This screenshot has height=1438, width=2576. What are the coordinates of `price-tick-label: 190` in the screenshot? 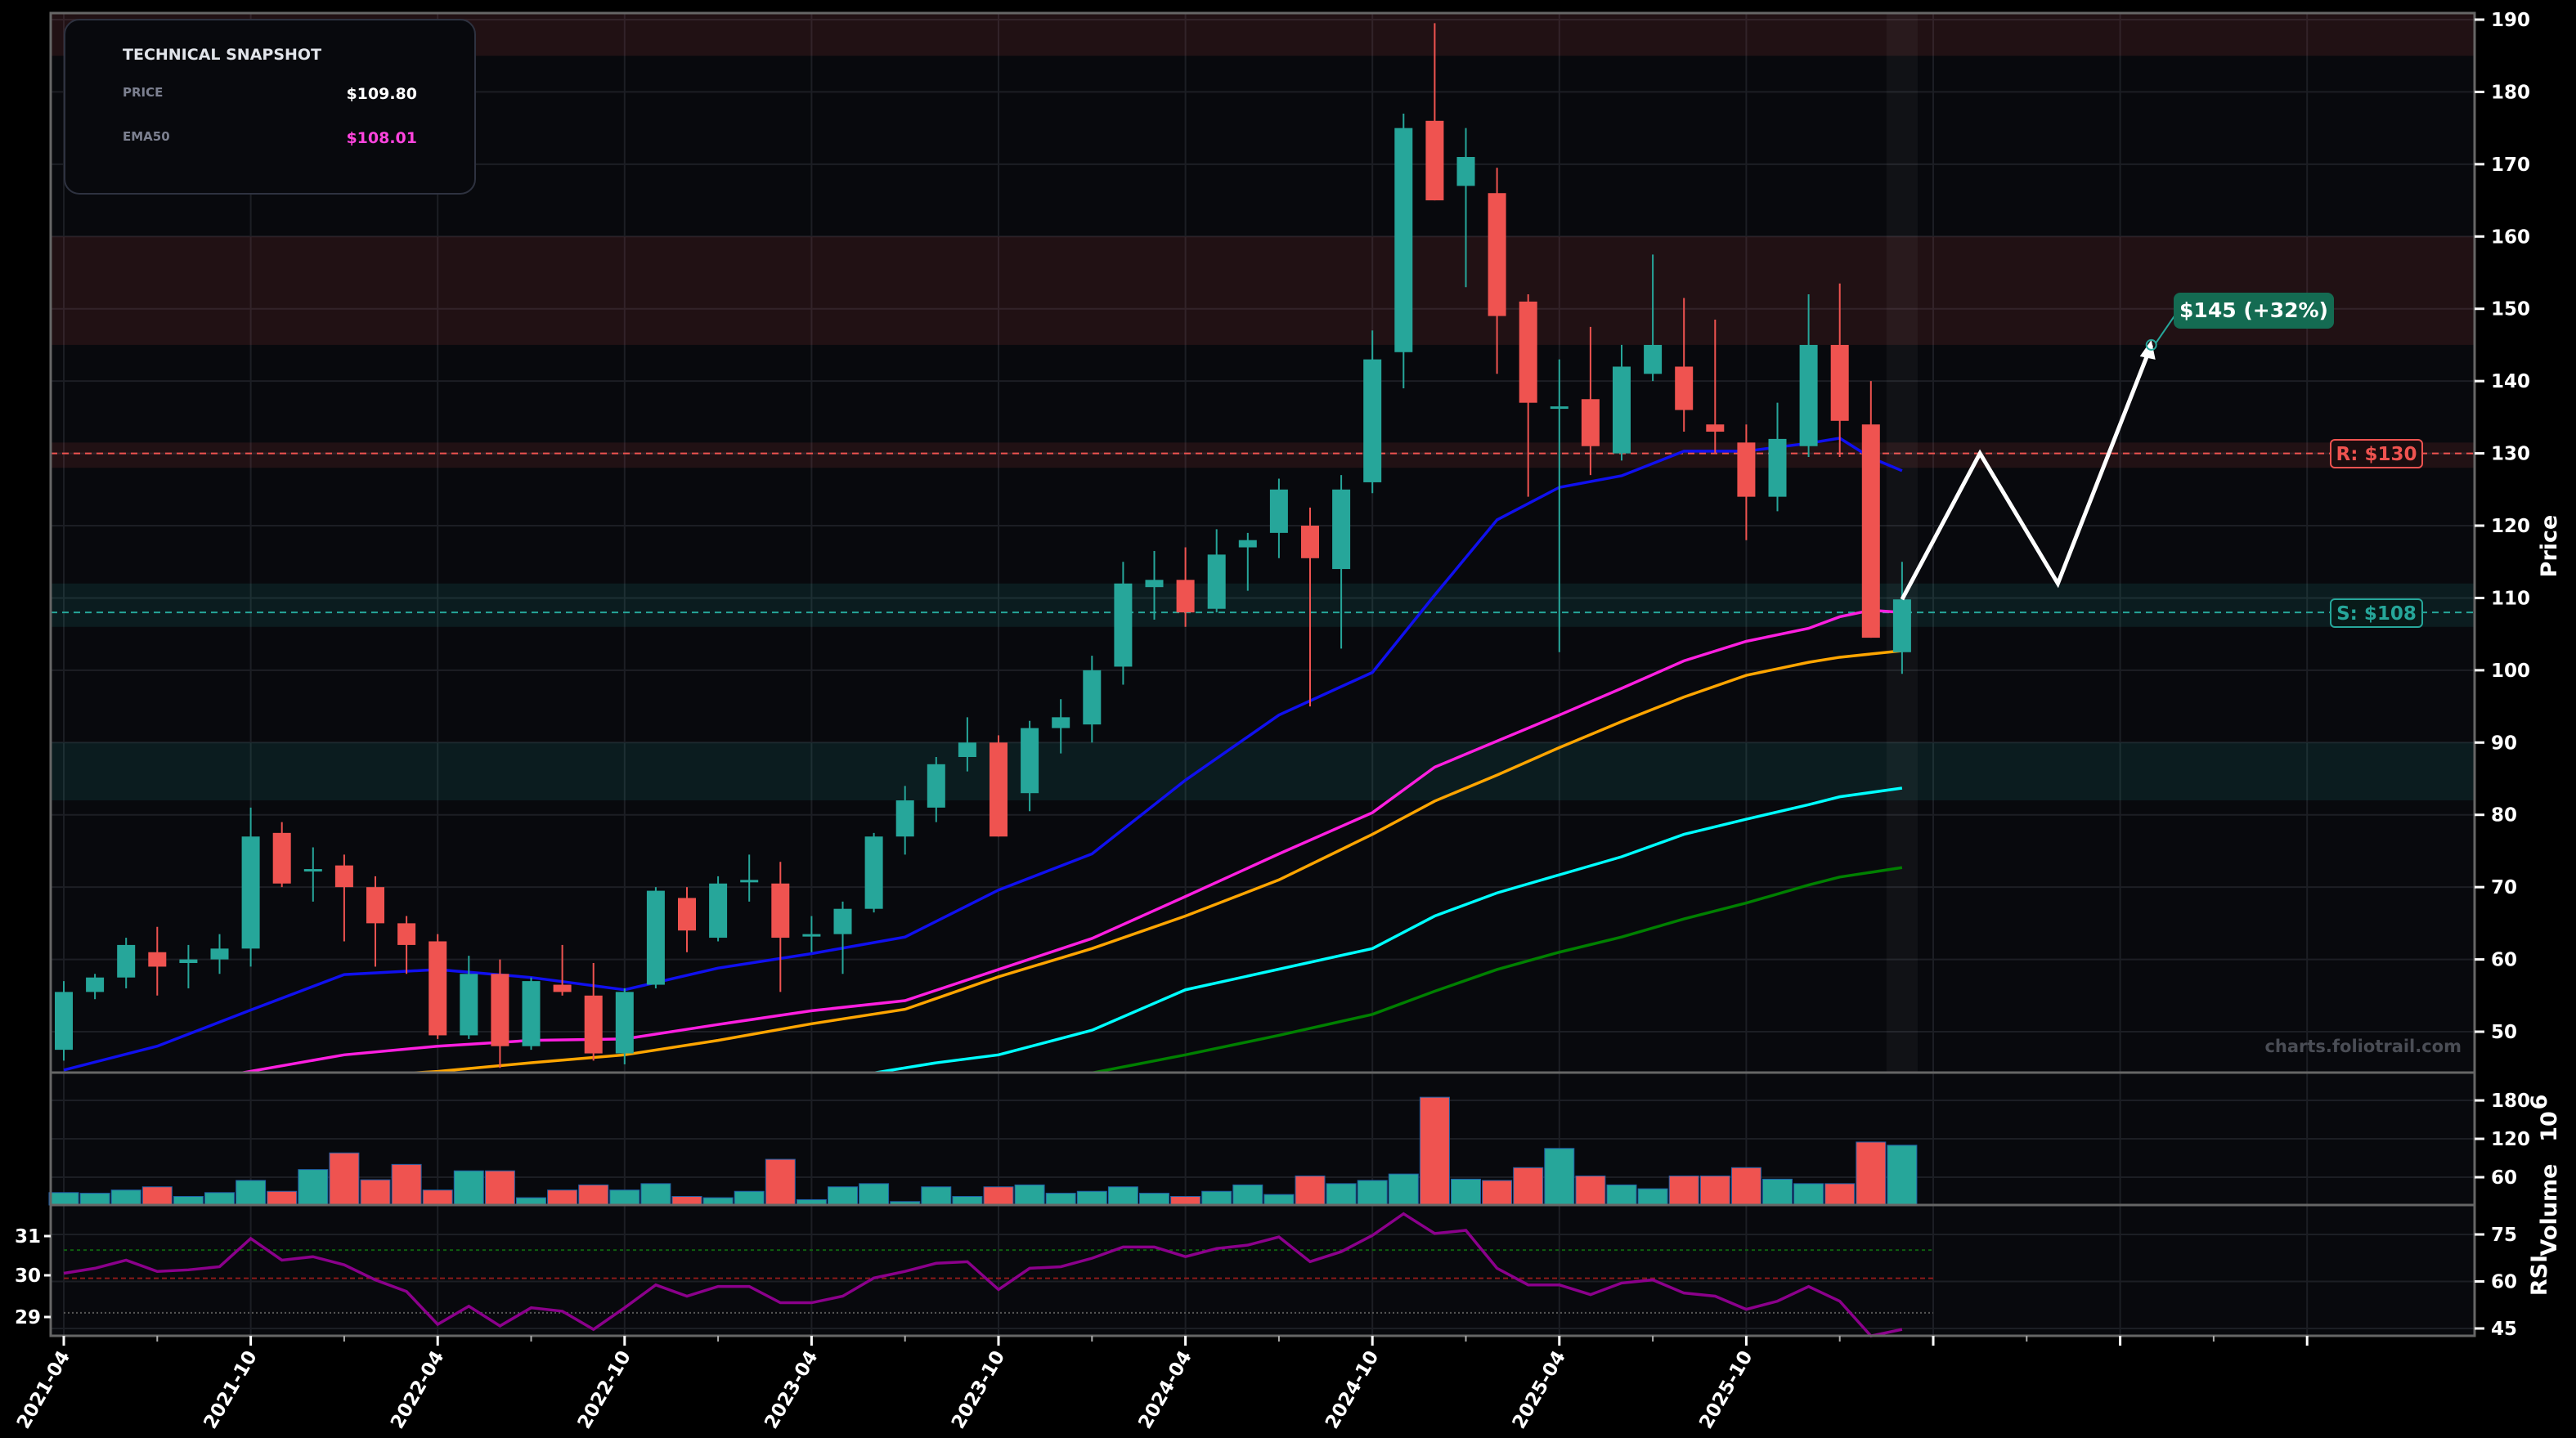 It's located at (2511, 20).